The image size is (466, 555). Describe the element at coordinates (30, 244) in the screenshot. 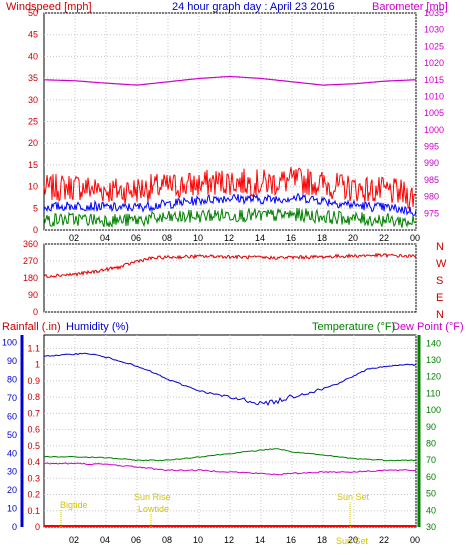

I see `direction-y-tick: 360` at that location.